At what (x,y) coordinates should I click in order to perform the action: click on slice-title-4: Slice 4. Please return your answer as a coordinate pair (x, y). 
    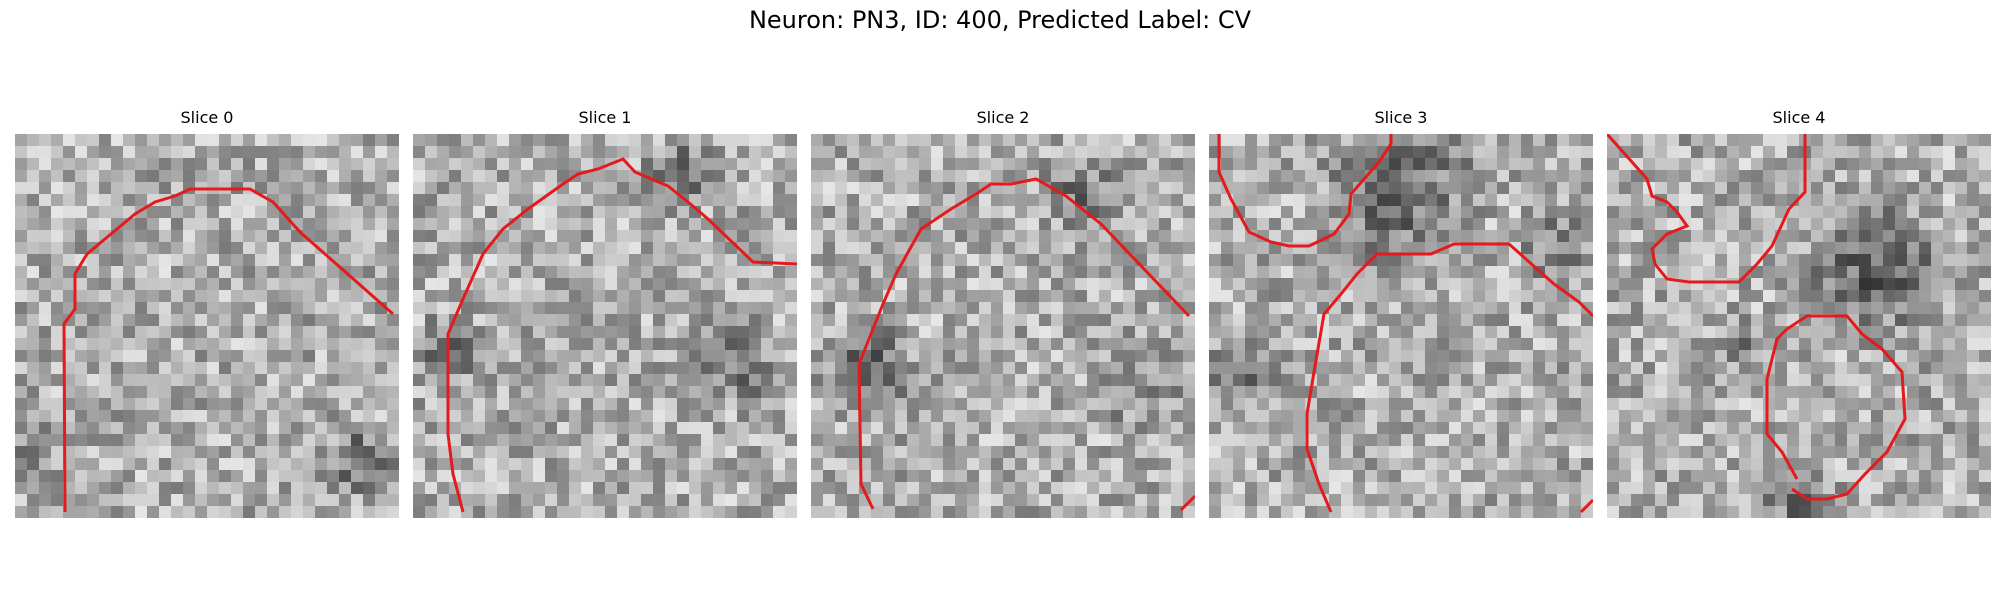
    Looking at the image, I should click on (1799, 117).